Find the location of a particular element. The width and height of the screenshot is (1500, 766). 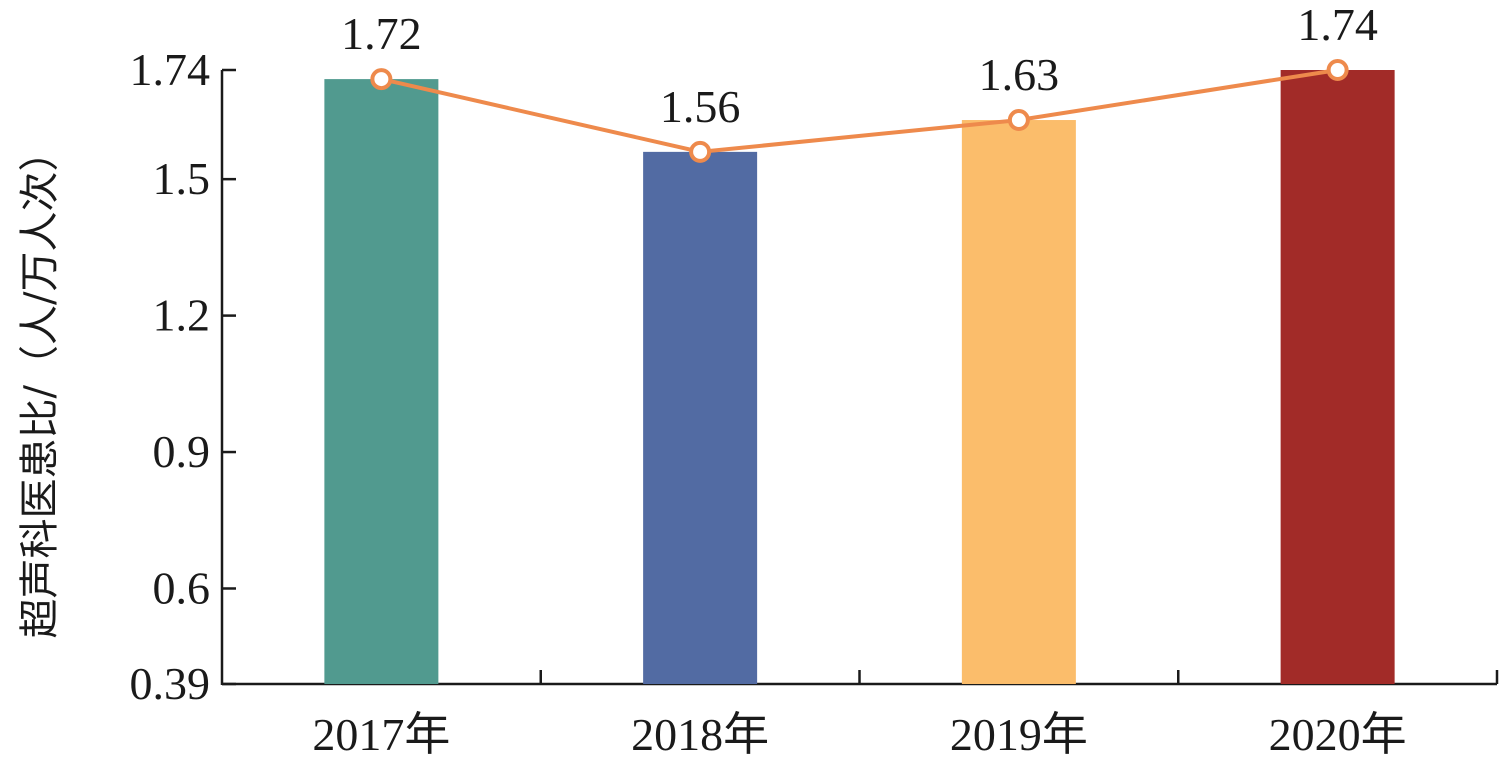

y-tick-label: 1.2 is located at coordinates (182, 315).